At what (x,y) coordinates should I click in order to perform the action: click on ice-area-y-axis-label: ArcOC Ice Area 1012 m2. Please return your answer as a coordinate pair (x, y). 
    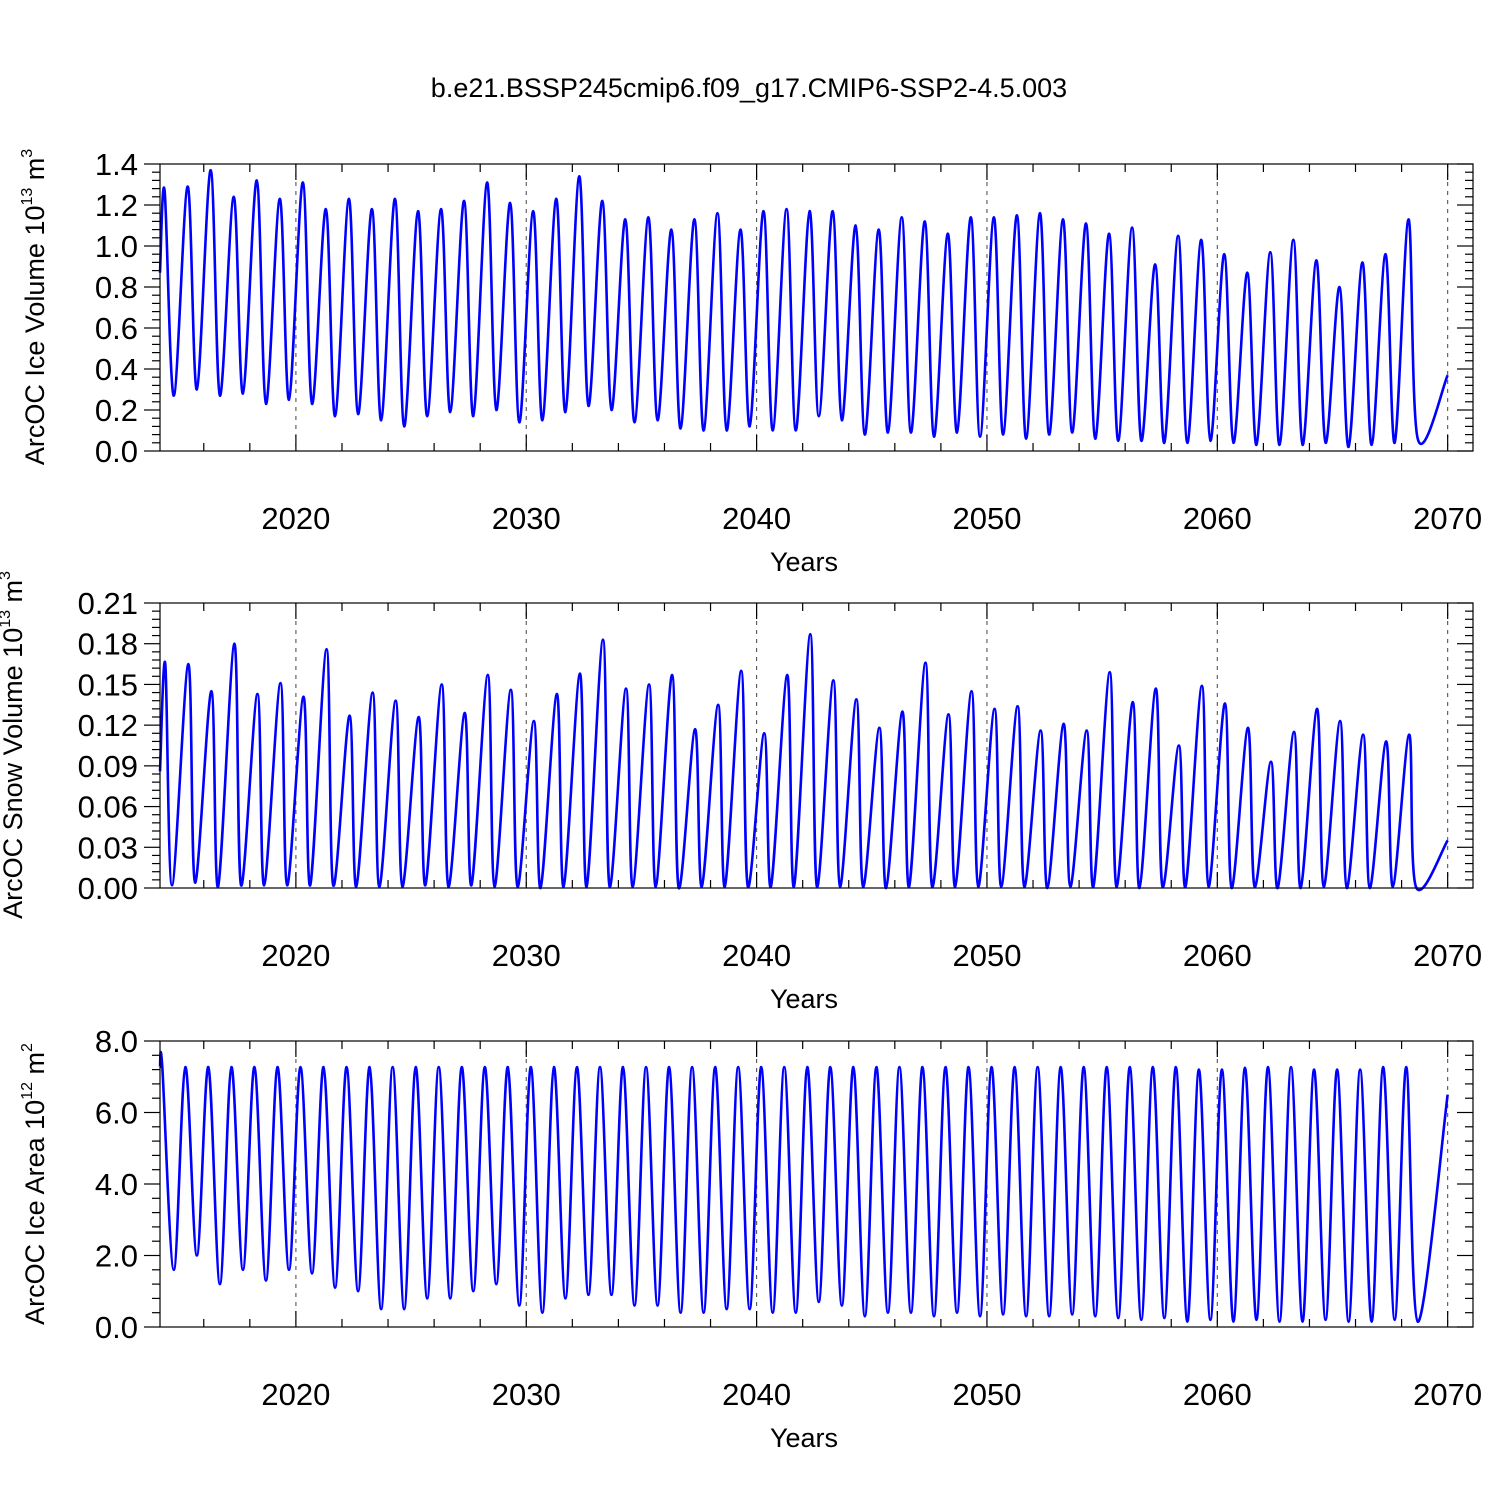
    Looking at the image, I should click on (34, 1184).